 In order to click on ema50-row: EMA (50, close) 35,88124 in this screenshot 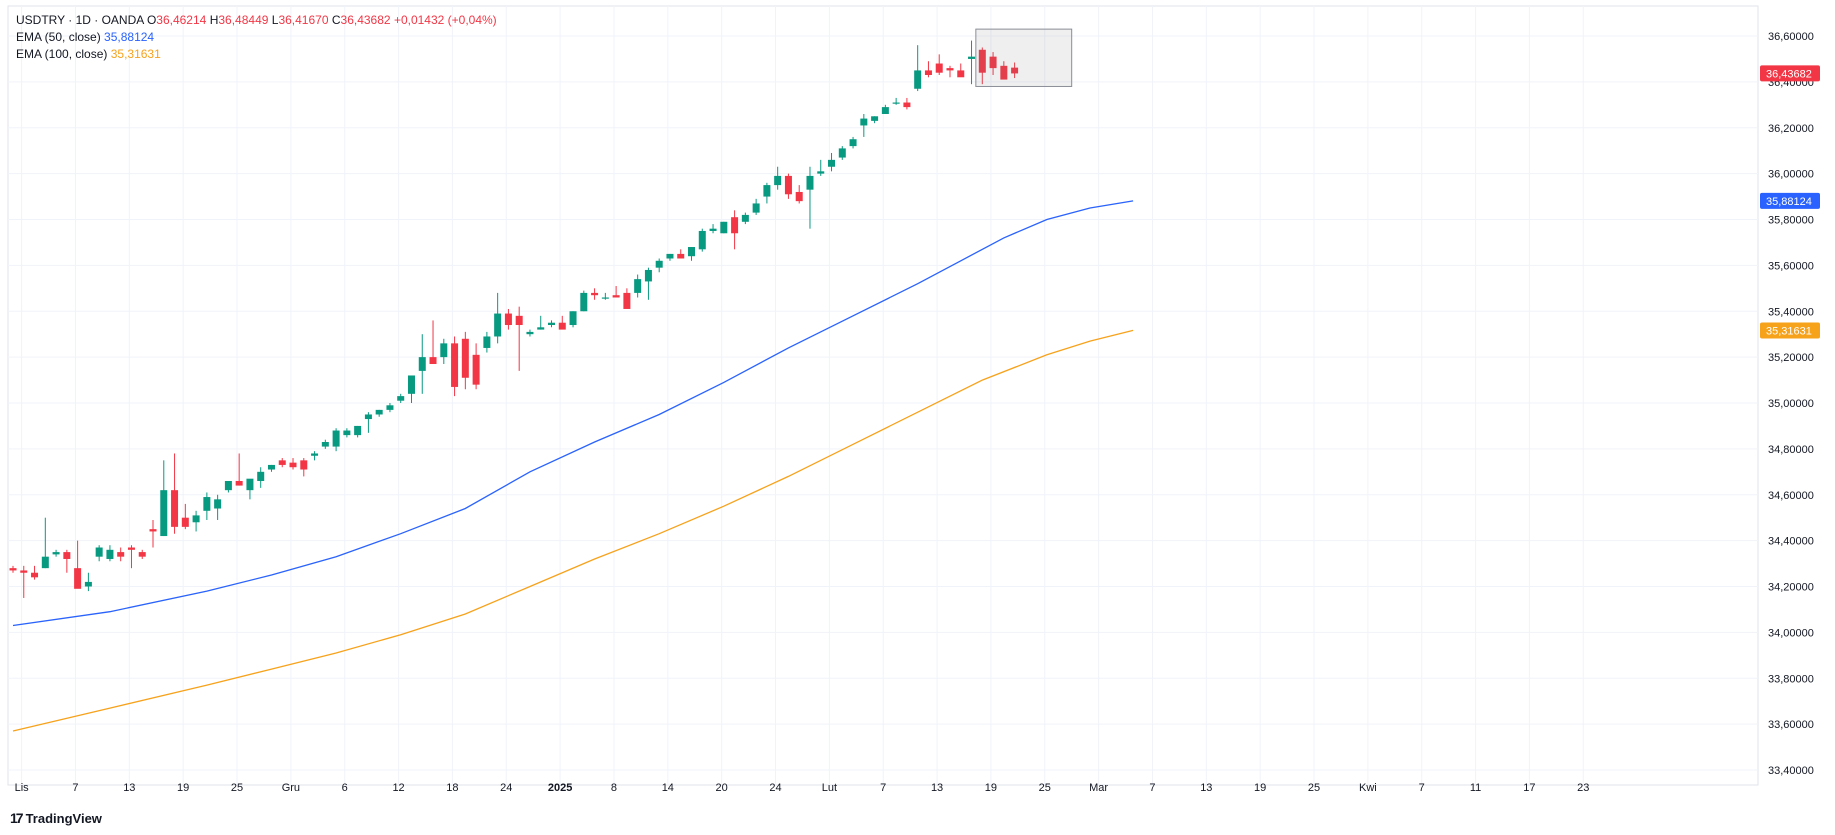, I will do `click(256, 37)`.